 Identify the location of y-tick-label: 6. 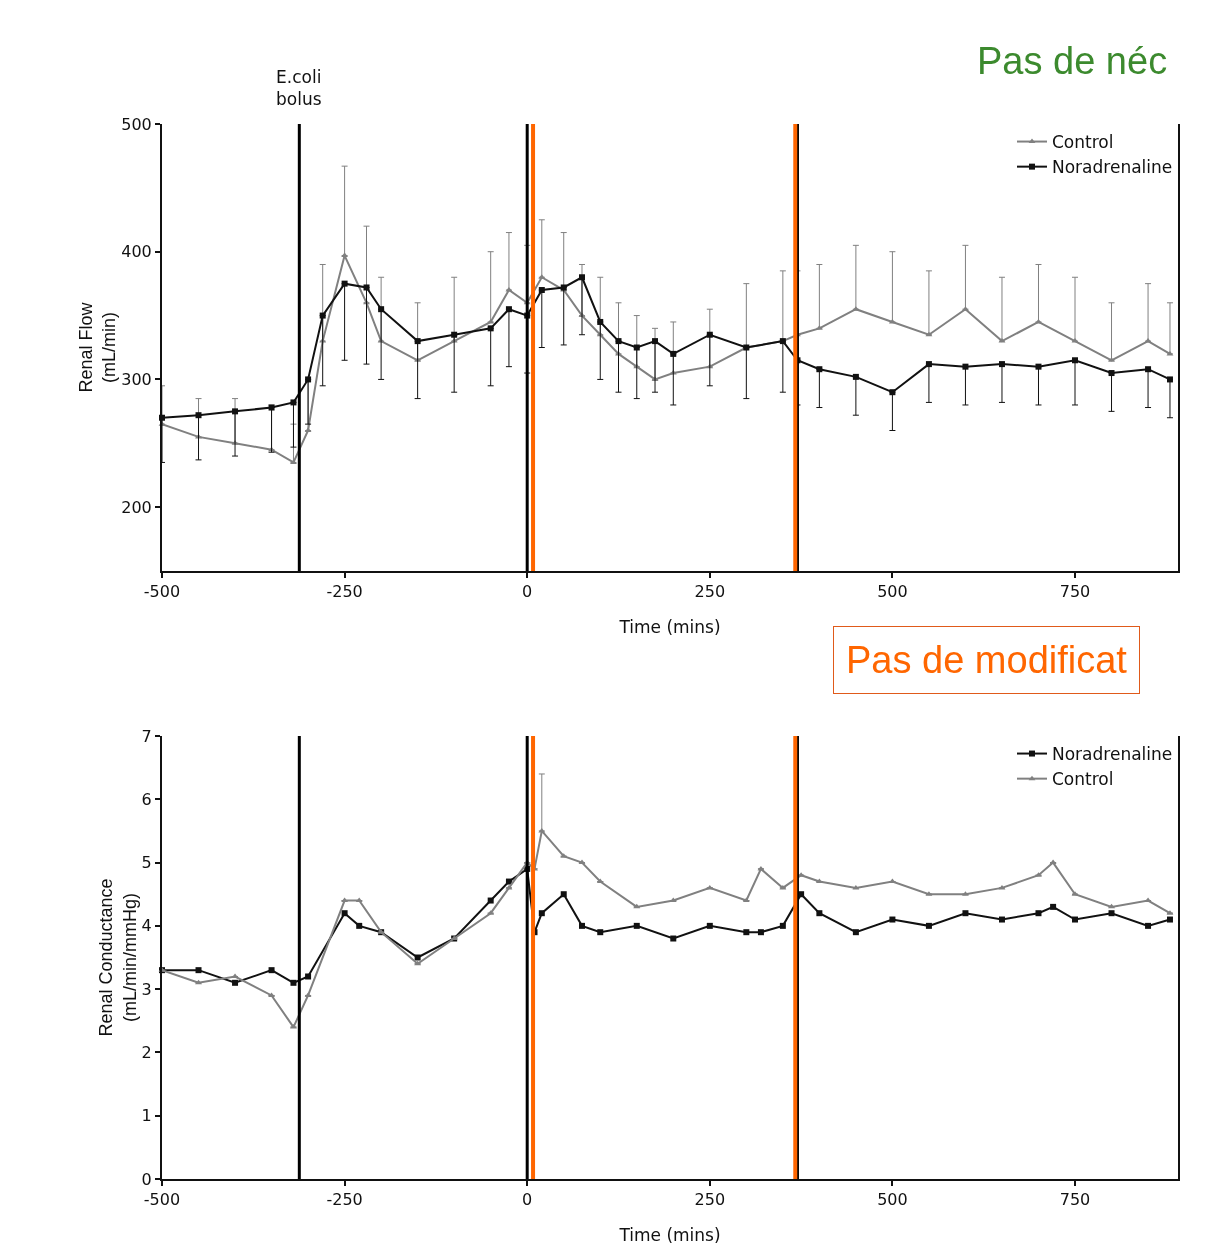
(146, 799).